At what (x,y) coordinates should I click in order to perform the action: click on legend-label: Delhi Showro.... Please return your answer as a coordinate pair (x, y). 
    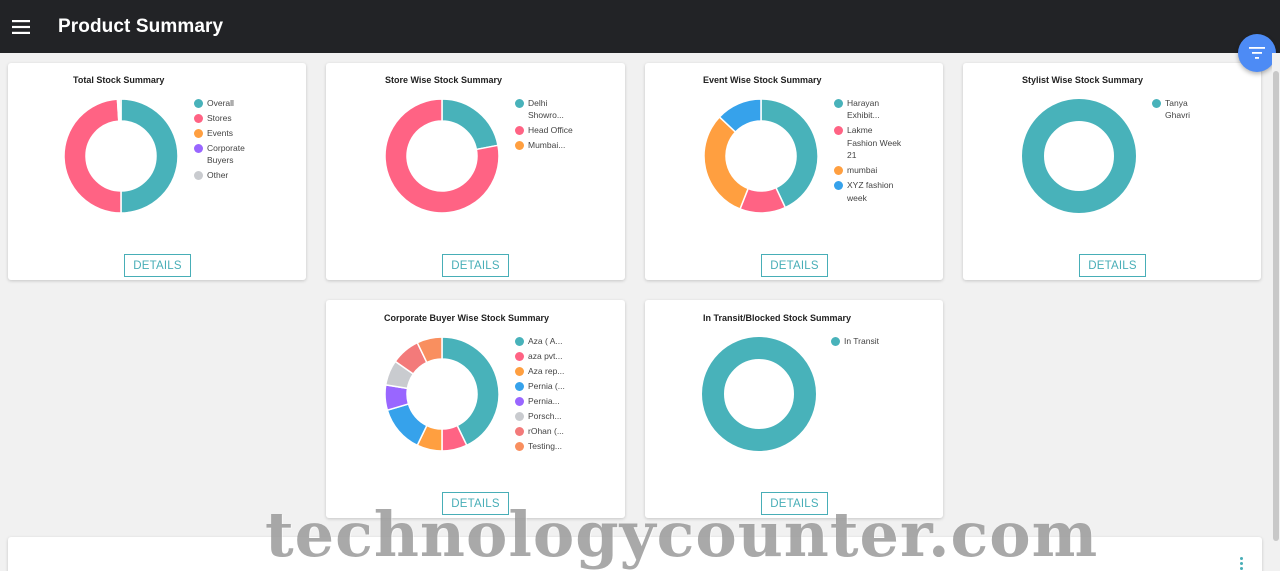
    Looking at the image, I should click on (546, 109).